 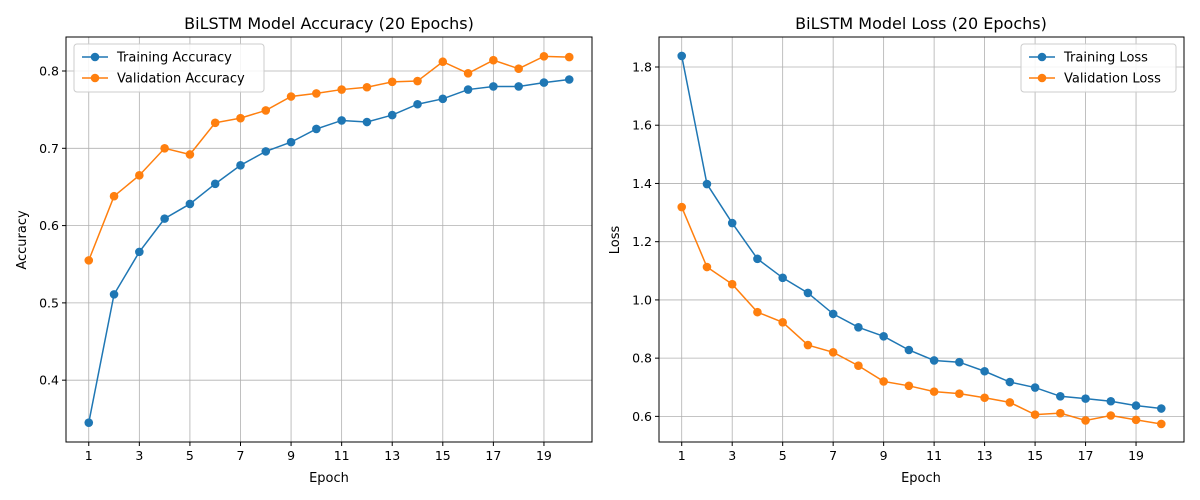 What do you see at coordinates (174, 58) in the screenshot?
I see `training-accuracy-legend-label: Training Accuracy` at bounding box center [174, 58].